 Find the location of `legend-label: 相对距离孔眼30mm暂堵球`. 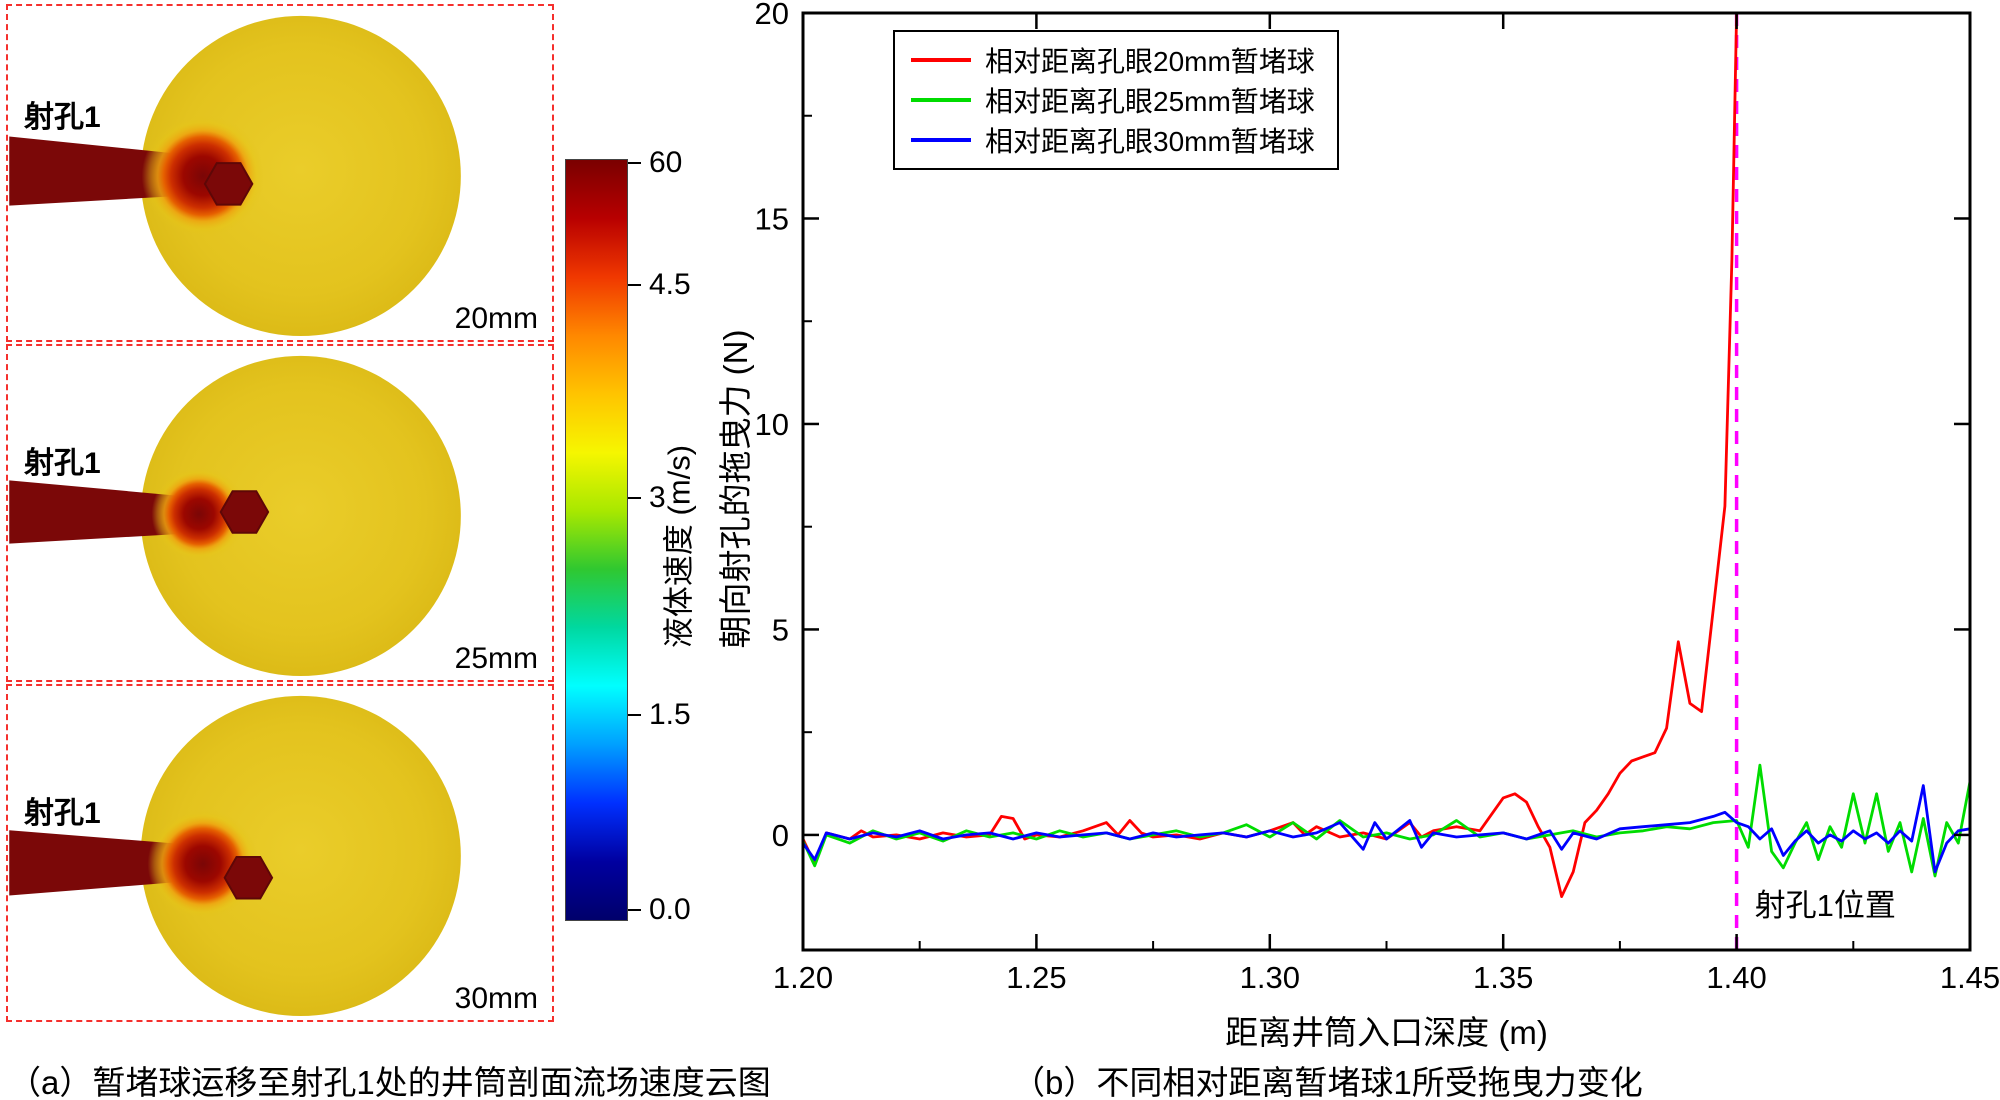

legend-label: 相对距离孔眼30mm暂堵球 is located at coordinates (1150, 141).